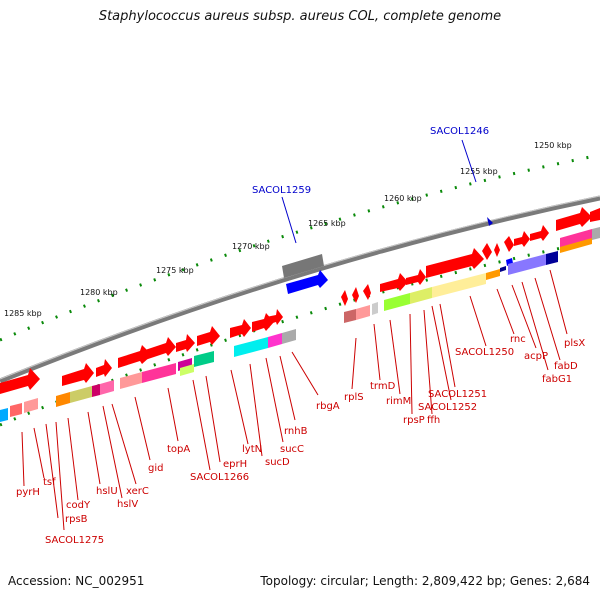 This screenshot has height=600, width=600. I want to click on gene-label: rnhB, so click(296, 431).